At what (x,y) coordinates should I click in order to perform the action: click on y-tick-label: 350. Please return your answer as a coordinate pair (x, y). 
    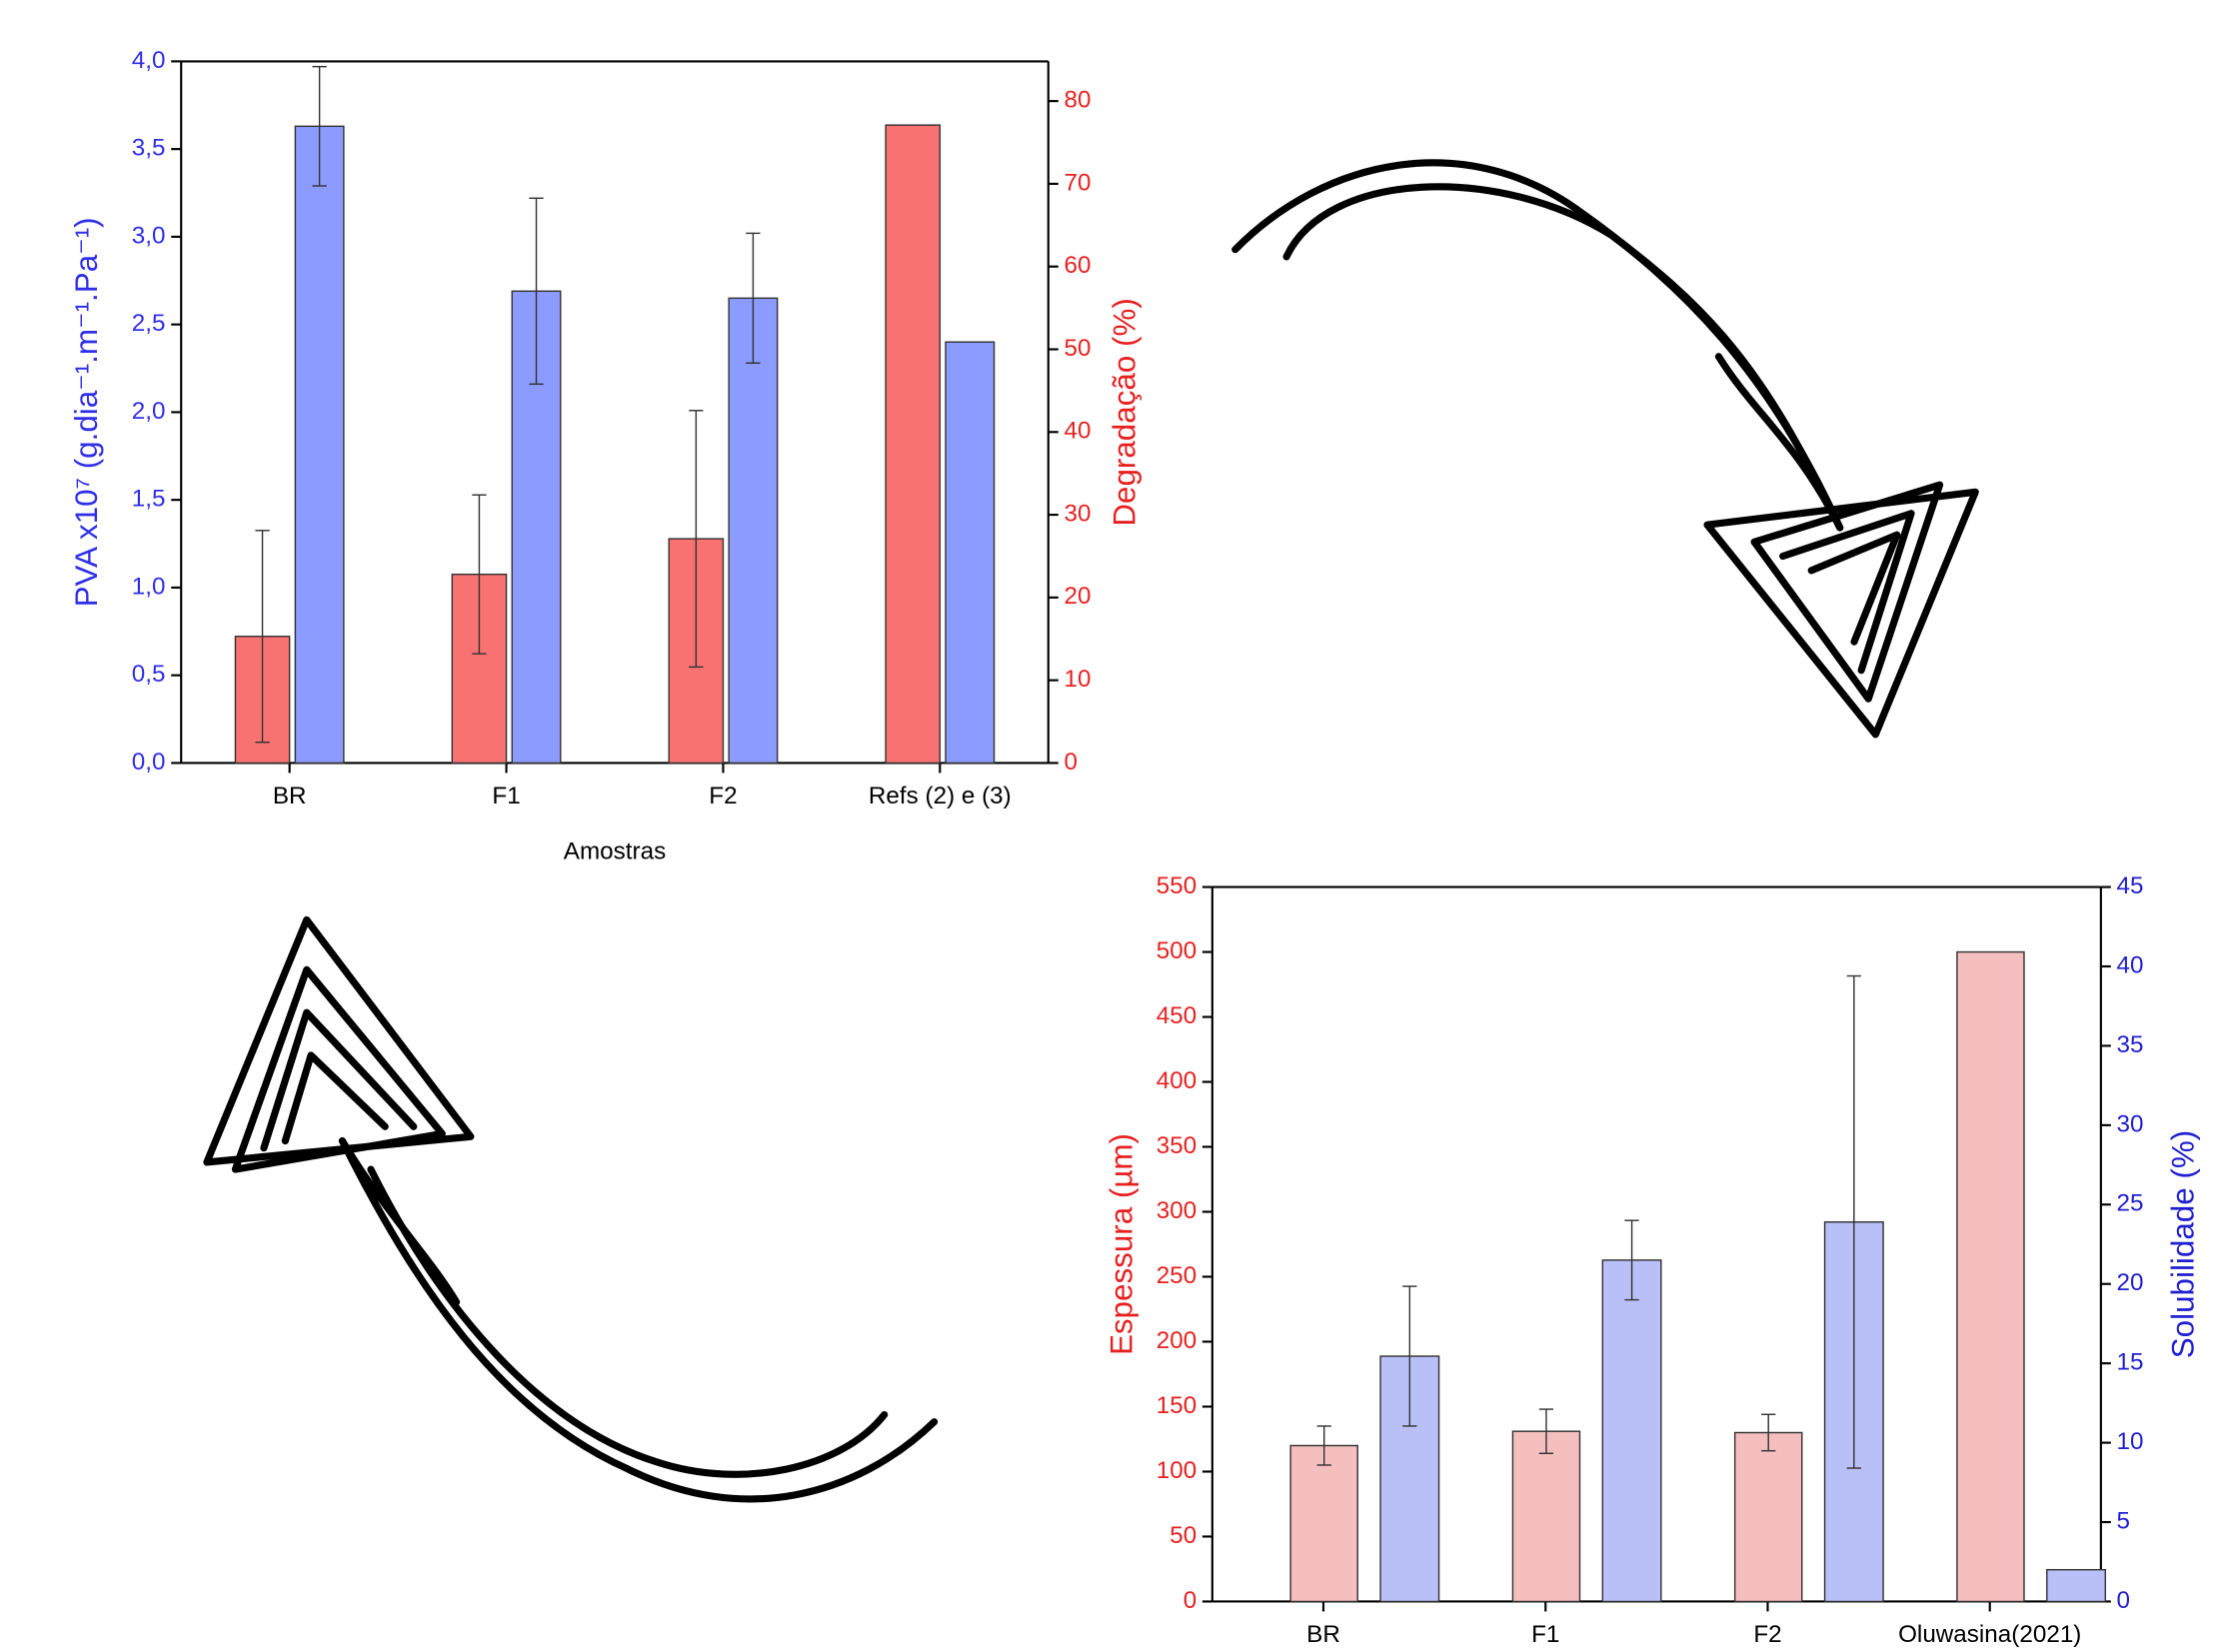
    Looking at the image, I should click on (1176, 1145).